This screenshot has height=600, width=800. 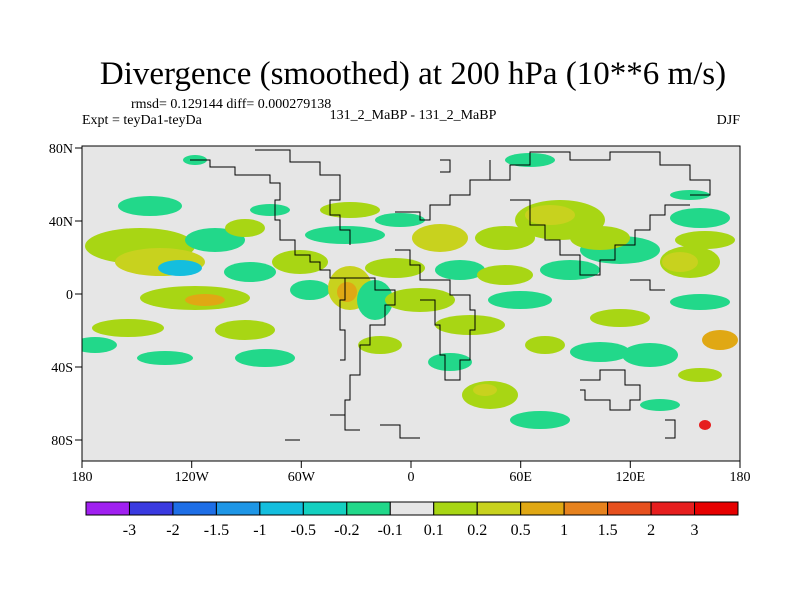 I want to click on x-tick-label: 60E, so click(x=520, y=477).